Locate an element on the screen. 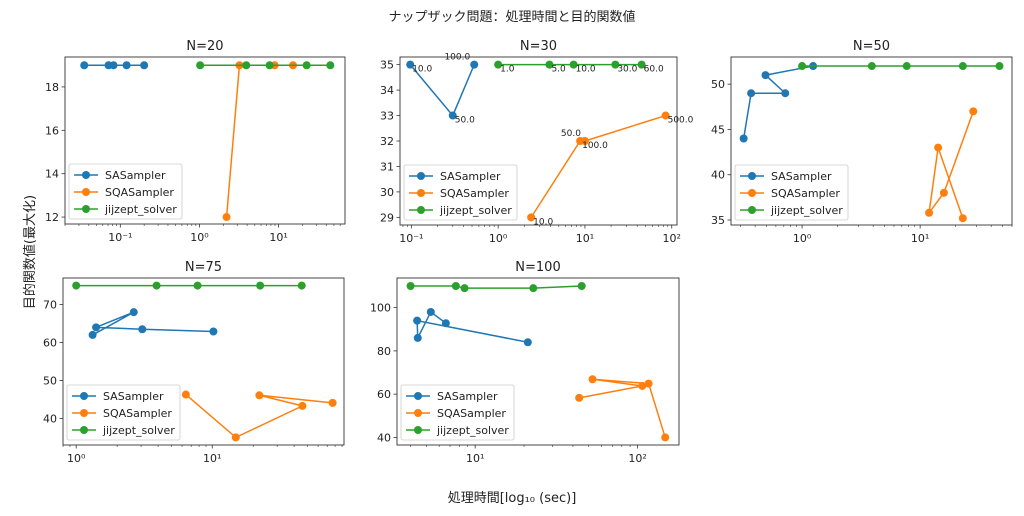 The width and height of the screenshot is (1024, 516). x-axis-label: 処理時間[log₁₀ (sec)] is located at coordinates (512, 498).